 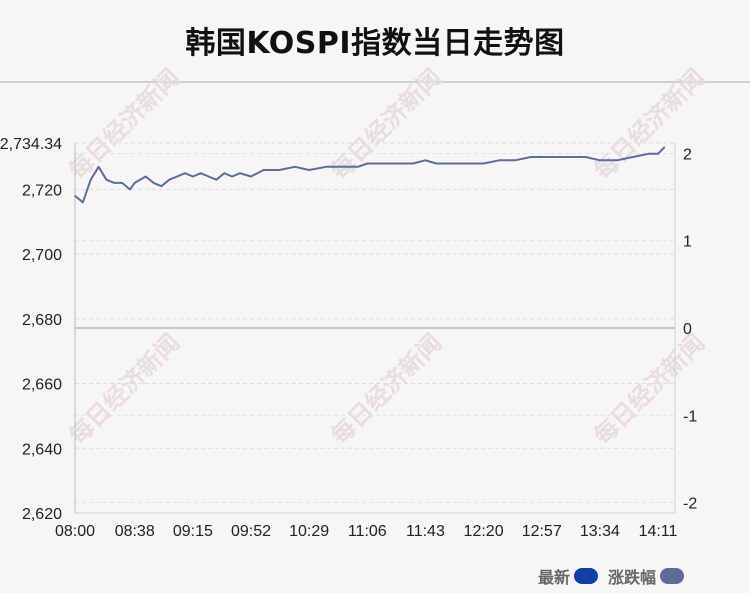 I want to click on y-left-tick-label: 2,734.34, so click(x=31, y=144).